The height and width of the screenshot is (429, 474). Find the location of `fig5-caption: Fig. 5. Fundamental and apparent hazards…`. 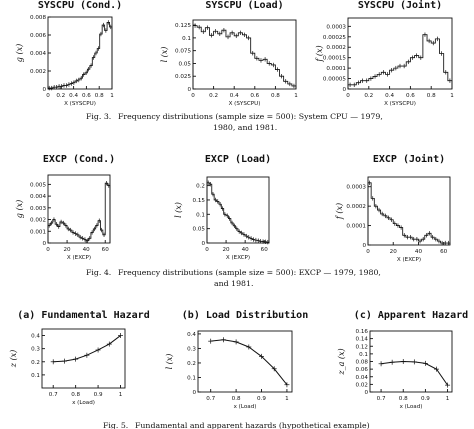

fig5-caption: Fig. 5. Fundamental and apparent hazards… is located at coordinates (236, 425).